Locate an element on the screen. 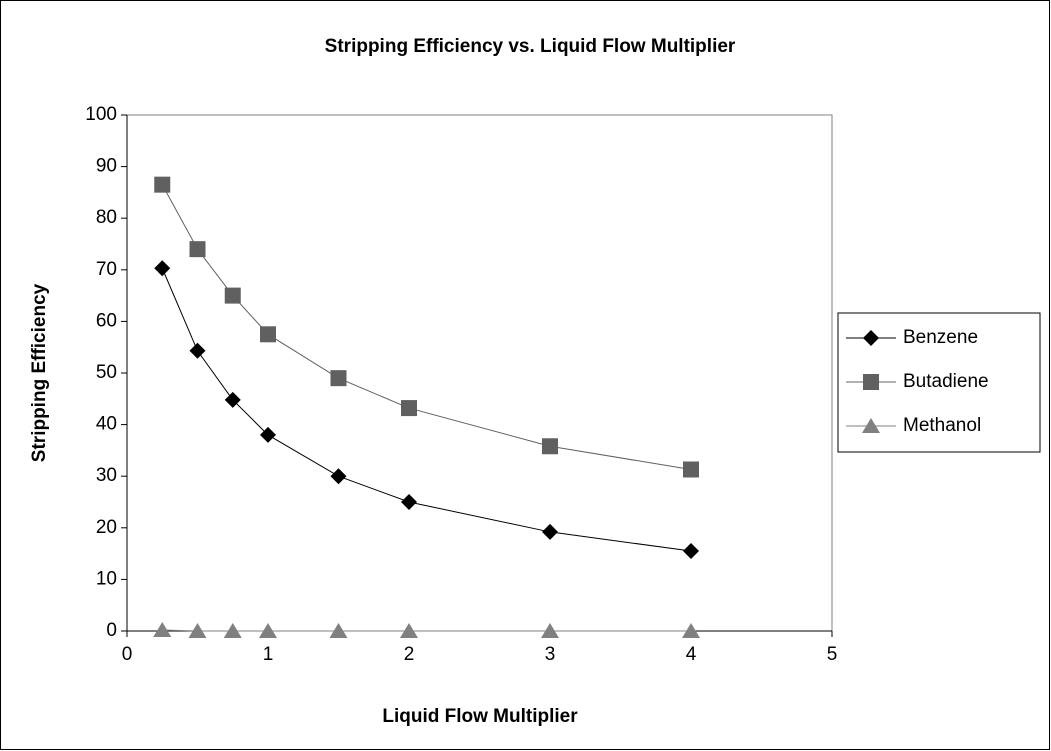 This screenshot has width=1051, height=751. x-axis-label: Liquid Flow Multiplier is located at coordinates (480, 716).